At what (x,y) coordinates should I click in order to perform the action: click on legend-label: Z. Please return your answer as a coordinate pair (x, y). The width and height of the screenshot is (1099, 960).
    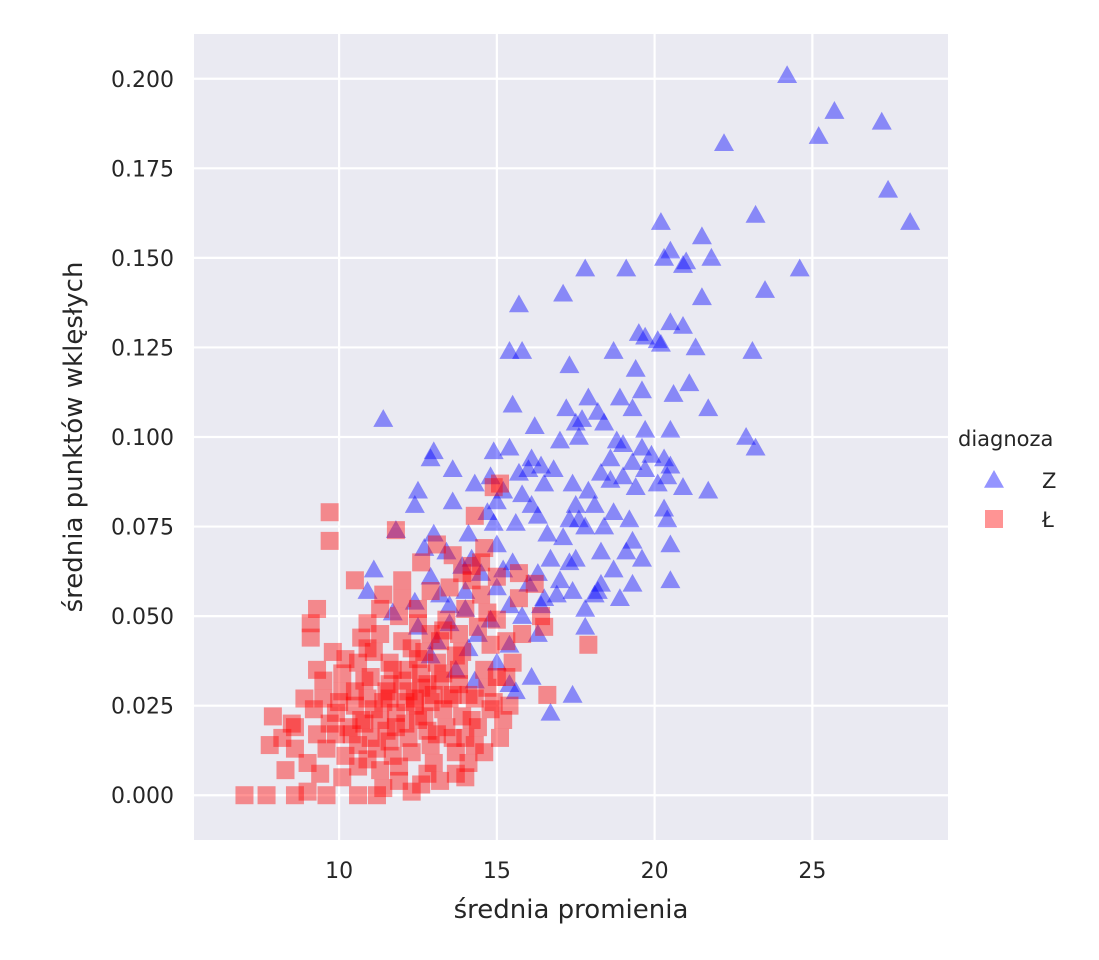
    Looking at the image, I should click on (1049, 481).